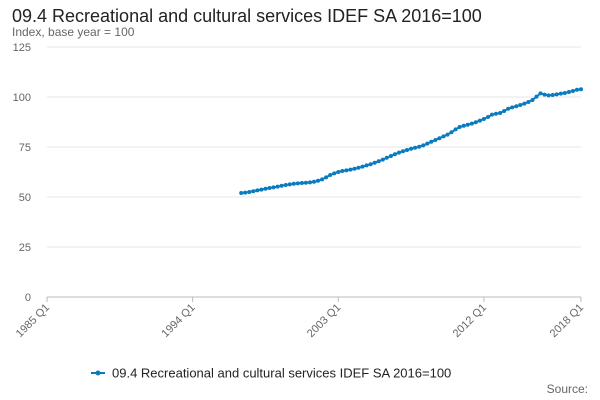 Image resolution: width=600 pixels, height=400 pixels. What do you see at coordinates (25, 248) in the screenshot?
I see `y-tick-label: 25` at bounding box center [25, 248].